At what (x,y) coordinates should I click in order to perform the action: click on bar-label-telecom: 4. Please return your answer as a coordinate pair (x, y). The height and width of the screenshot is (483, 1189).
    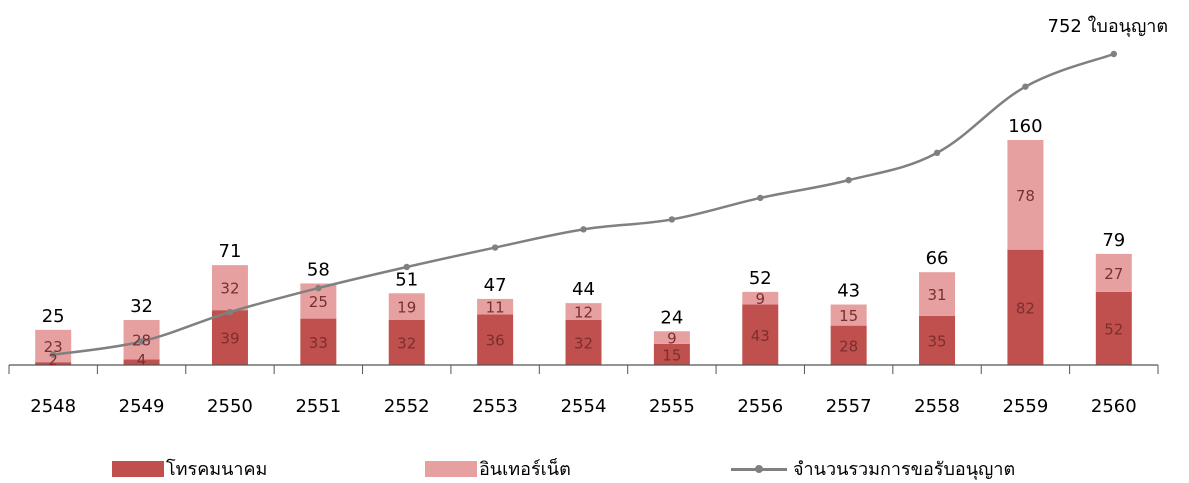
    Looking at the image, I should click on (142, 360).